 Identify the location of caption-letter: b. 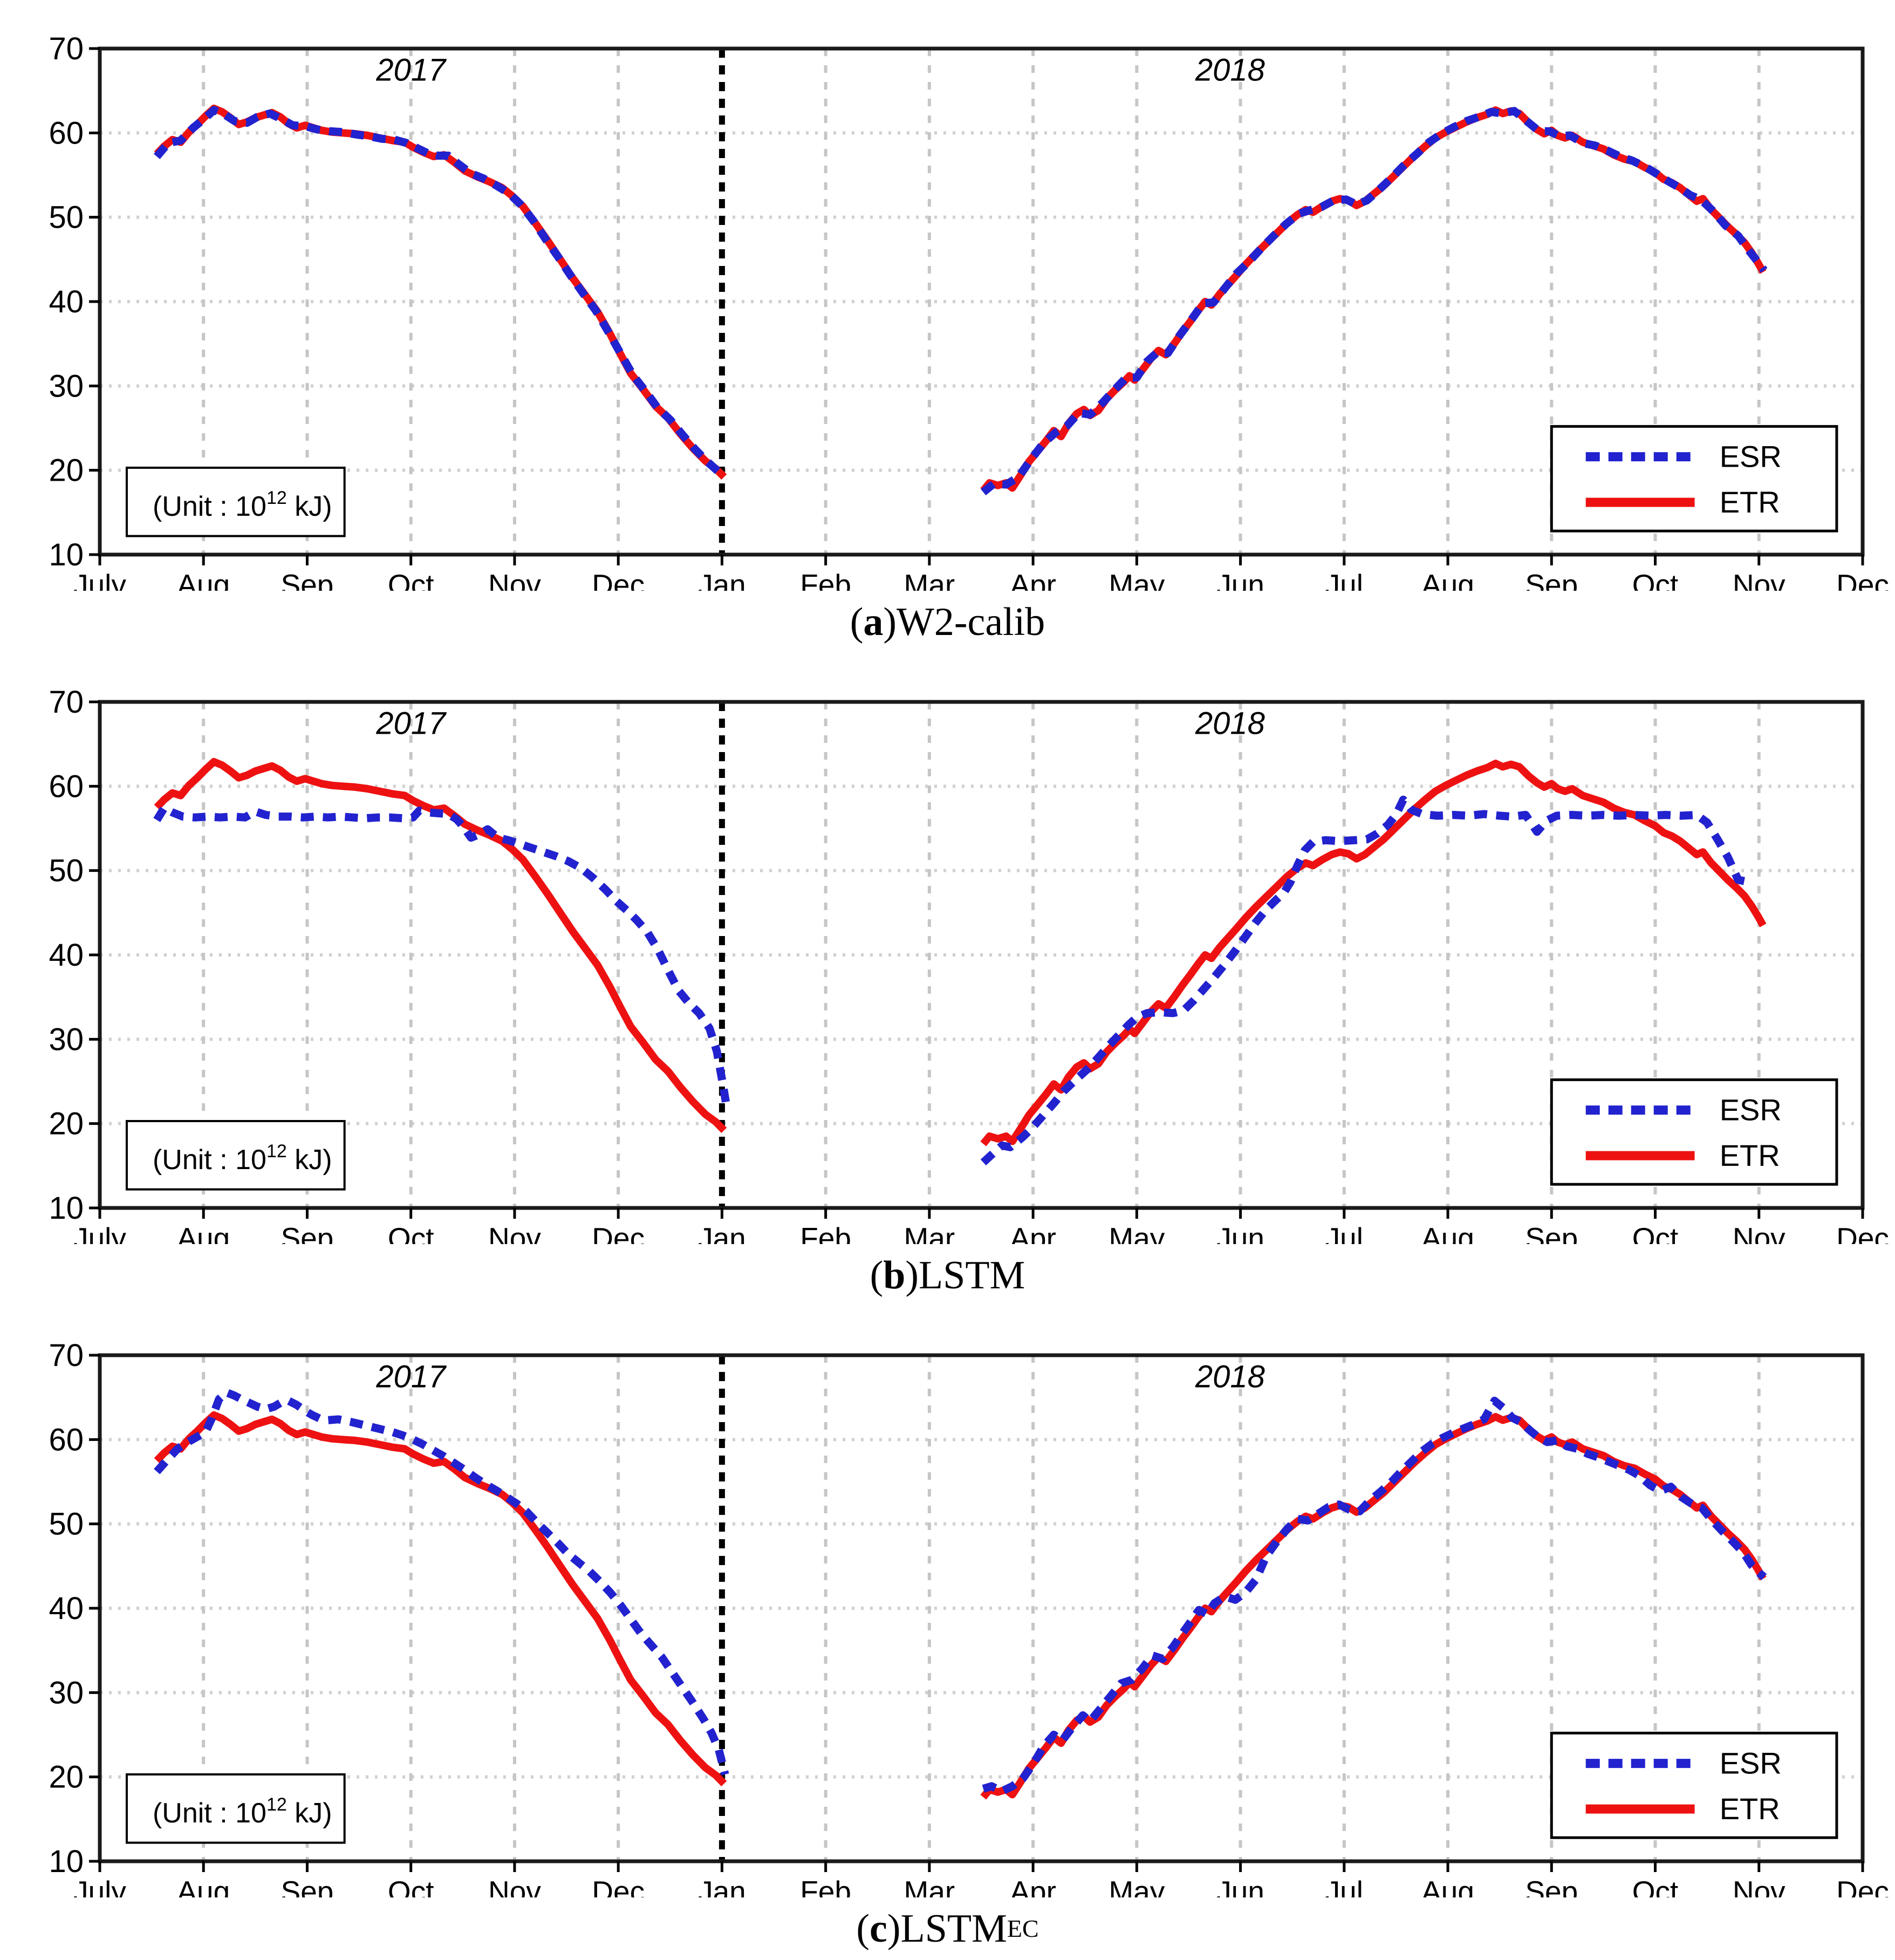
(894, 1275).